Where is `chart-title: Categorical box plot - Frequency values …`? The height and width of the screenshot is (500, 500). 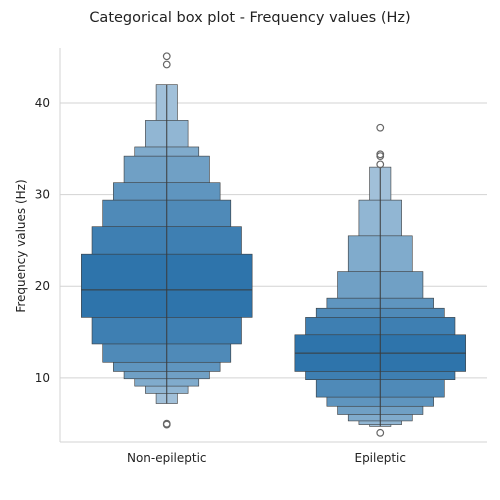
chart-title: Categorical box plot - Frequency values … is located at coordinates (249, 18).